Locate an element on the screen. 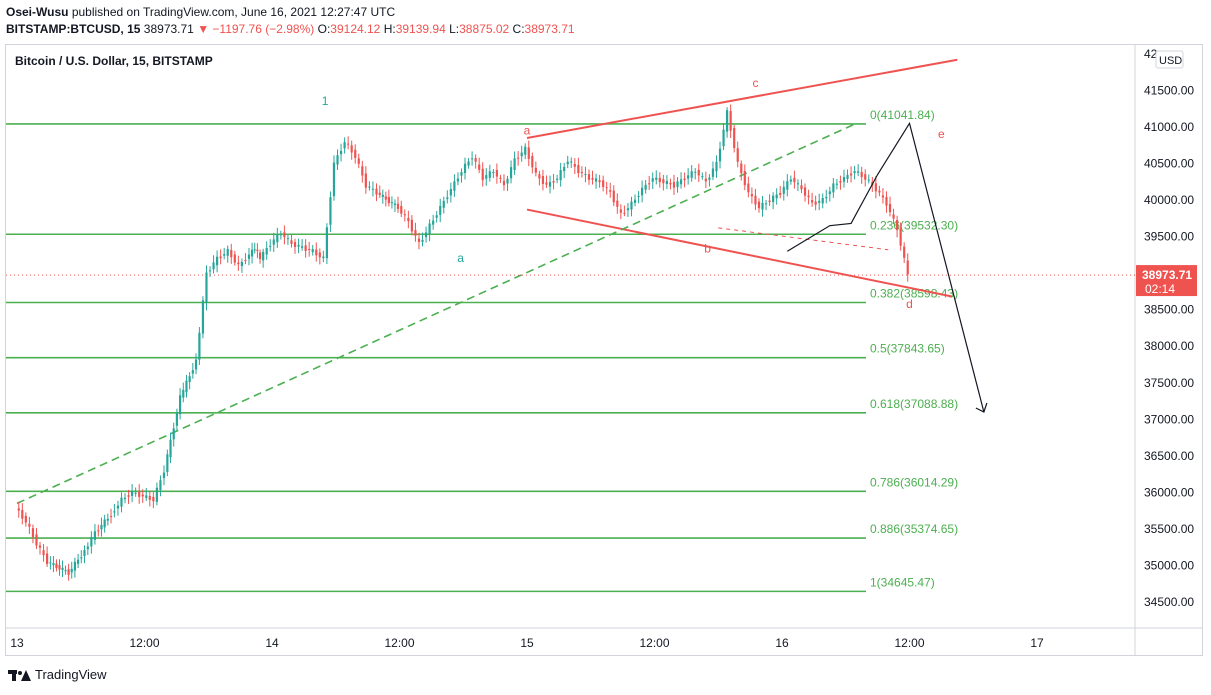 This screenshot has width=1211, height=695. symbol-label: BITSTAMP:BTCUSD, 15 is located at coordinates (73, 29).